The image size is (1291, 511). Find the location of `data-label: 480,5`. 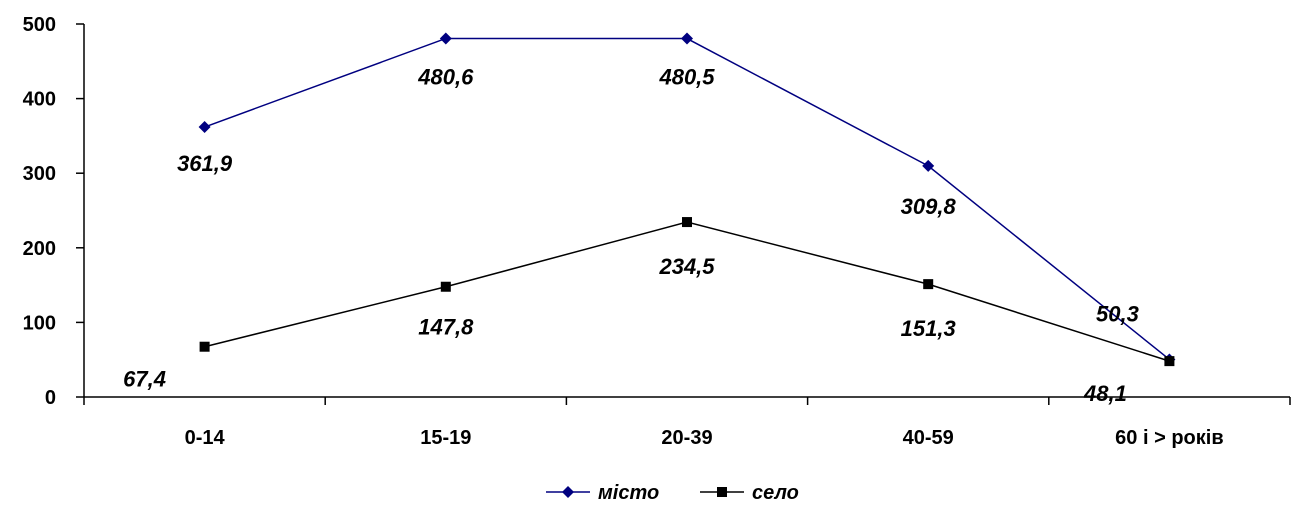

data-label: 480,5 is located at coordinates (686, 77).